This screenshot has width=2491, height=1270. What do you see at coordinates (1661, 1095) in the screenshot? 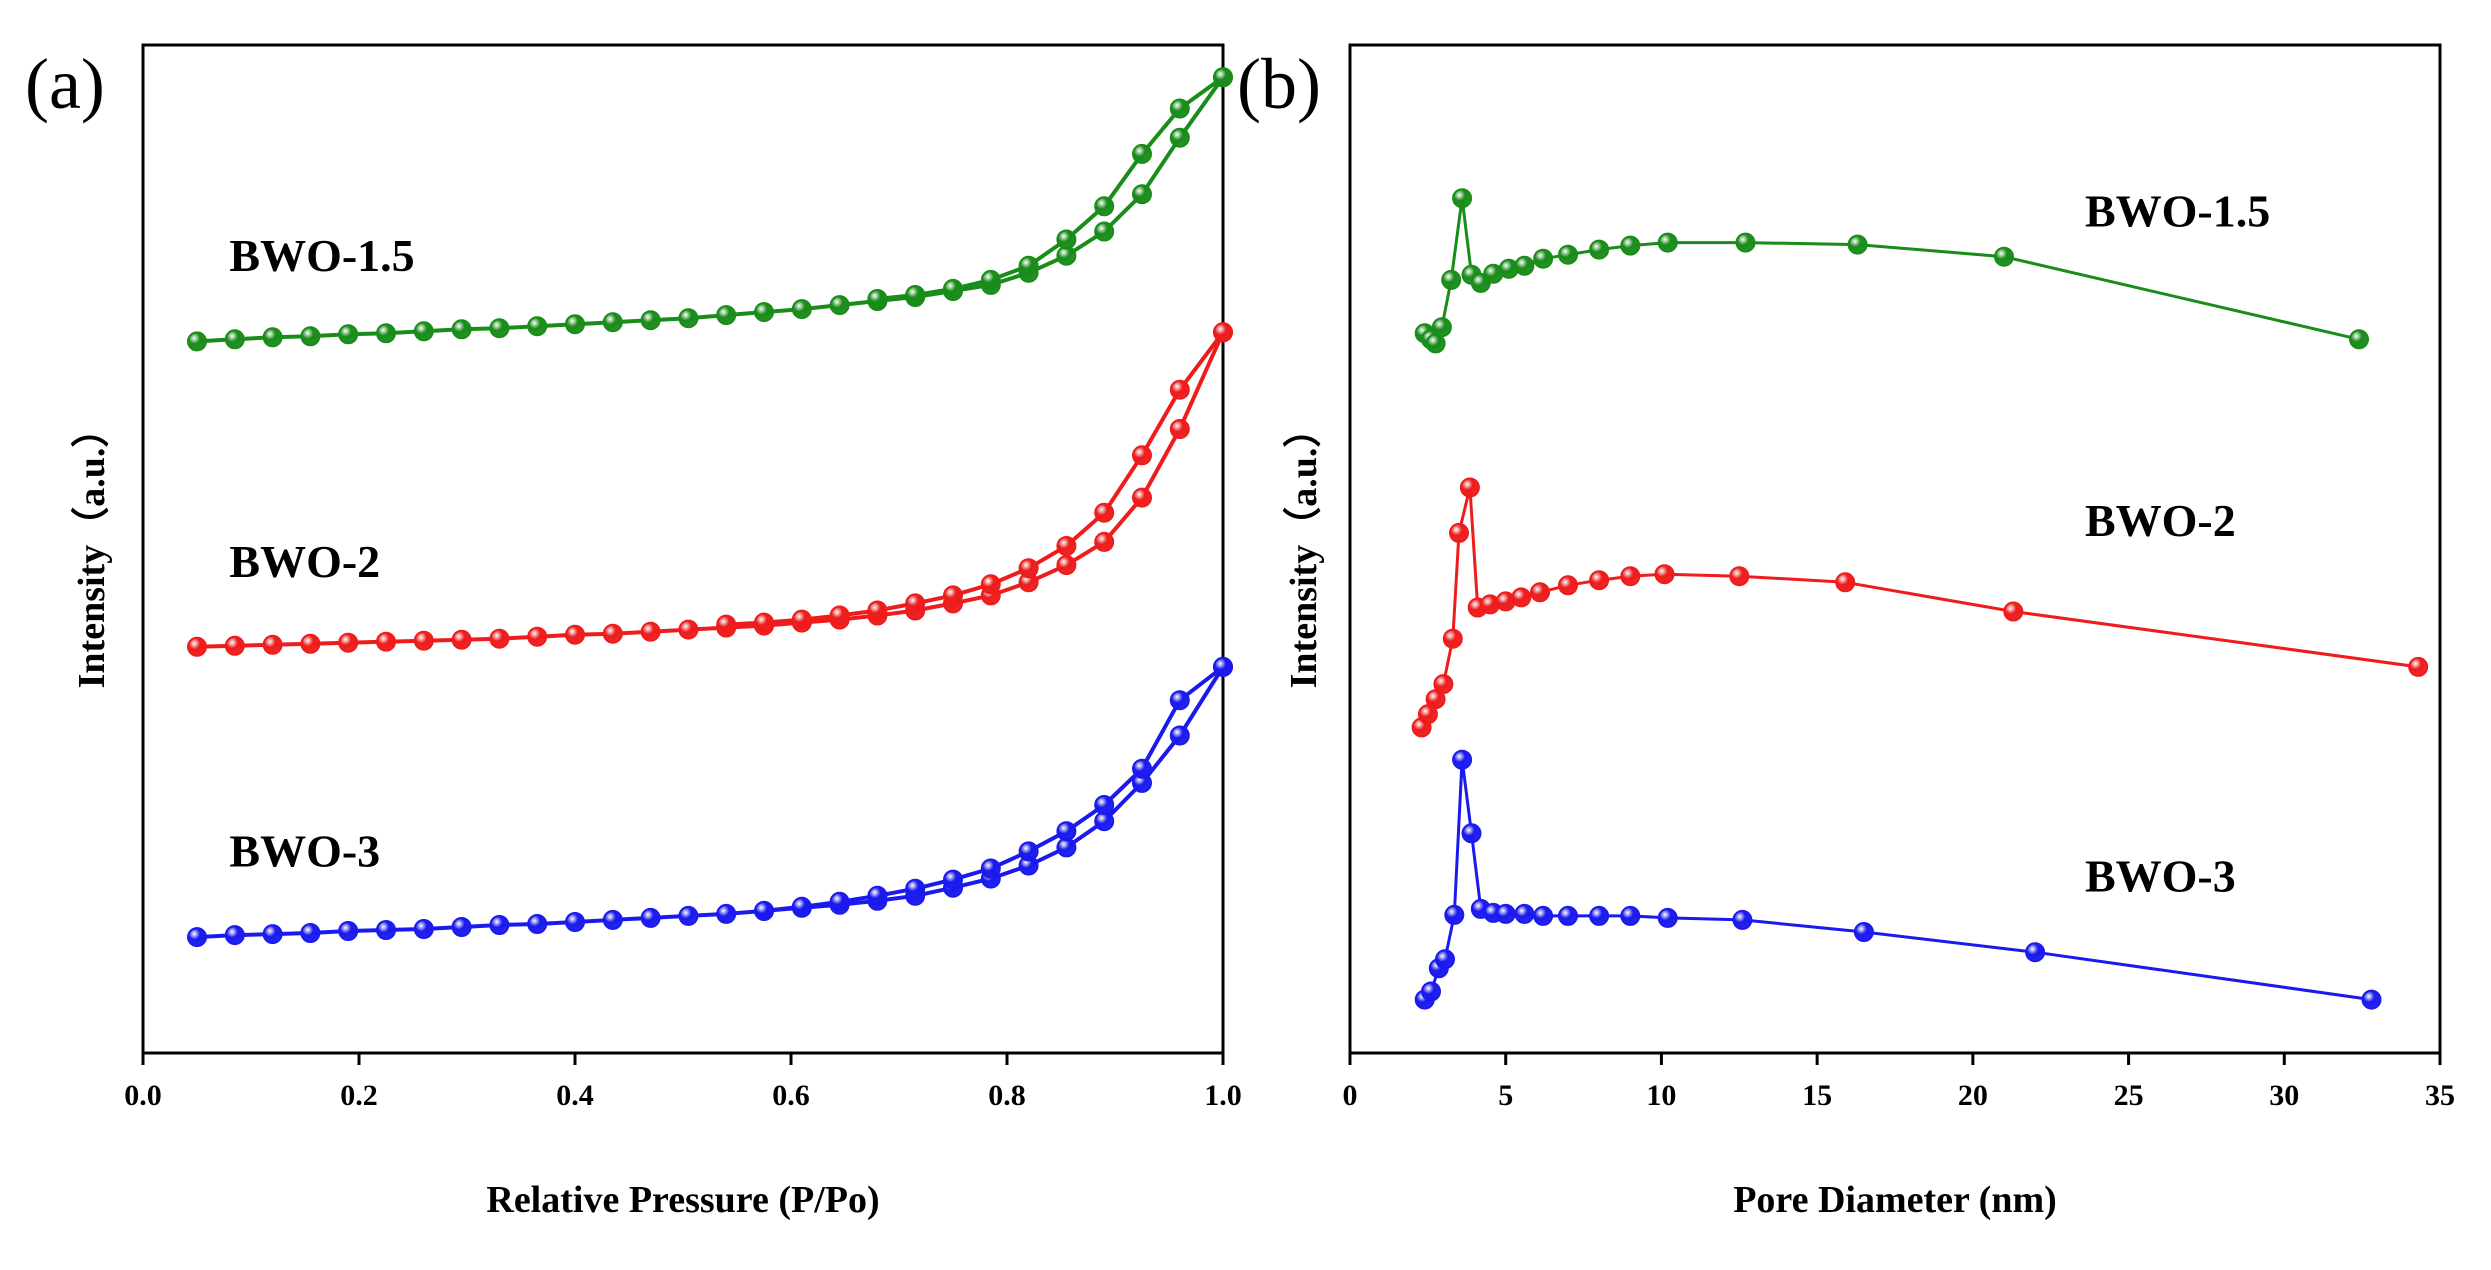
I see `panel-b-x-tick-label: 10` at bounding box center [1661, 1095].